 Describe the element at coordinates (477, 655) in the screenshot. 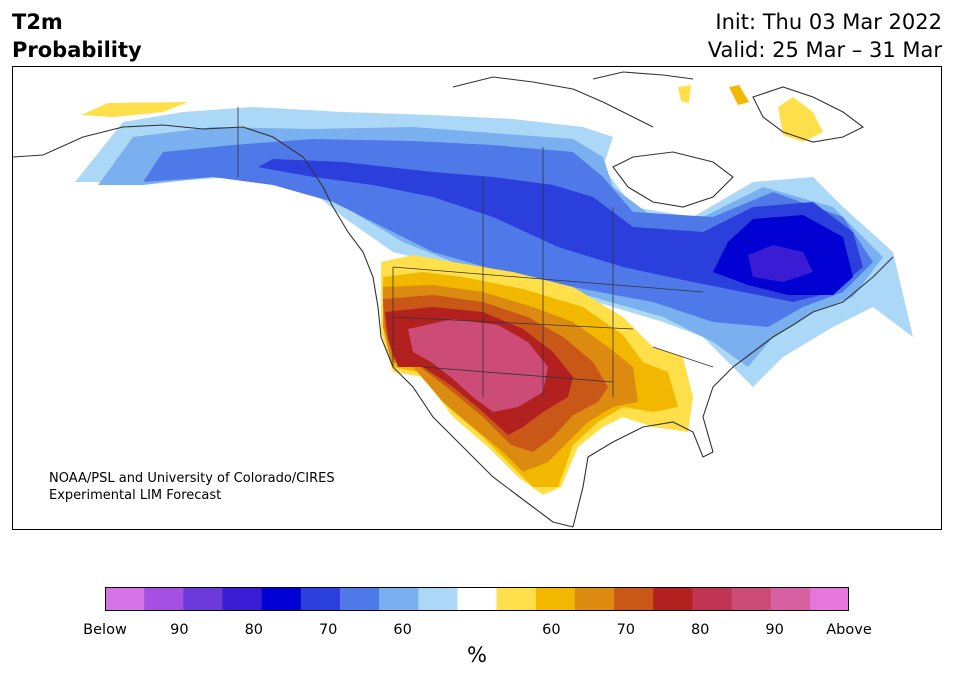

I see `colorbar-unit: %` at that location.